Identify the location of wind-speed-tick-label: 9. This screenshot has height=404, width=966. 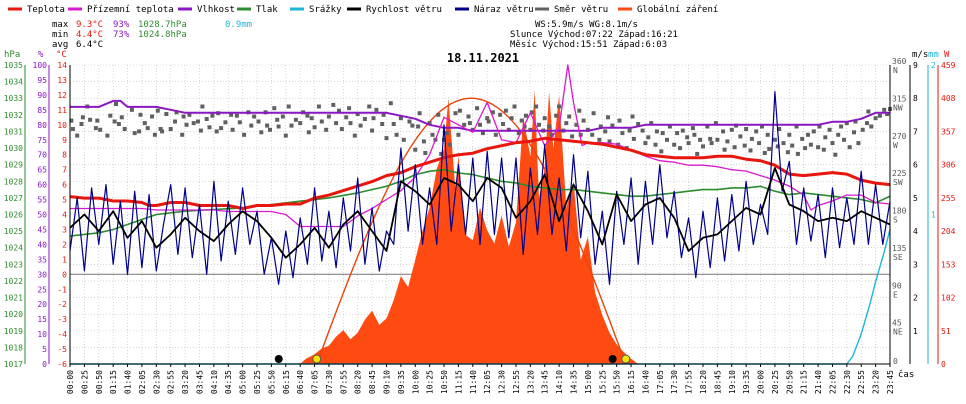
(915, 65).